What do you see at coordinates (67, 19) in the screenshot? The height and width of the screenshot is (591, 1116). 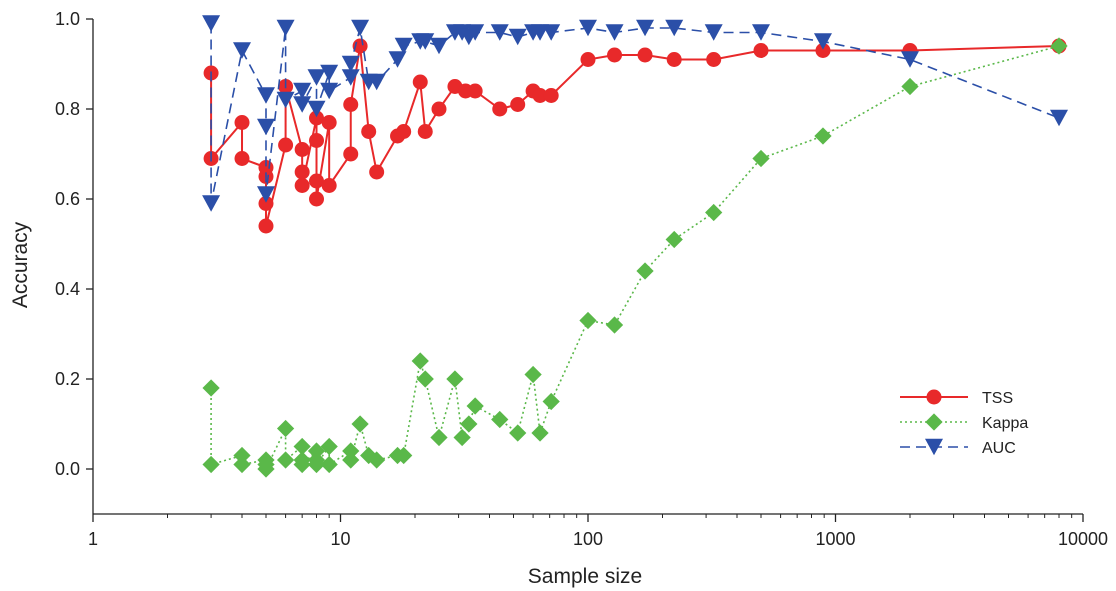 I see `y-tick-label: 1.0` at bounding box center [67, 19].